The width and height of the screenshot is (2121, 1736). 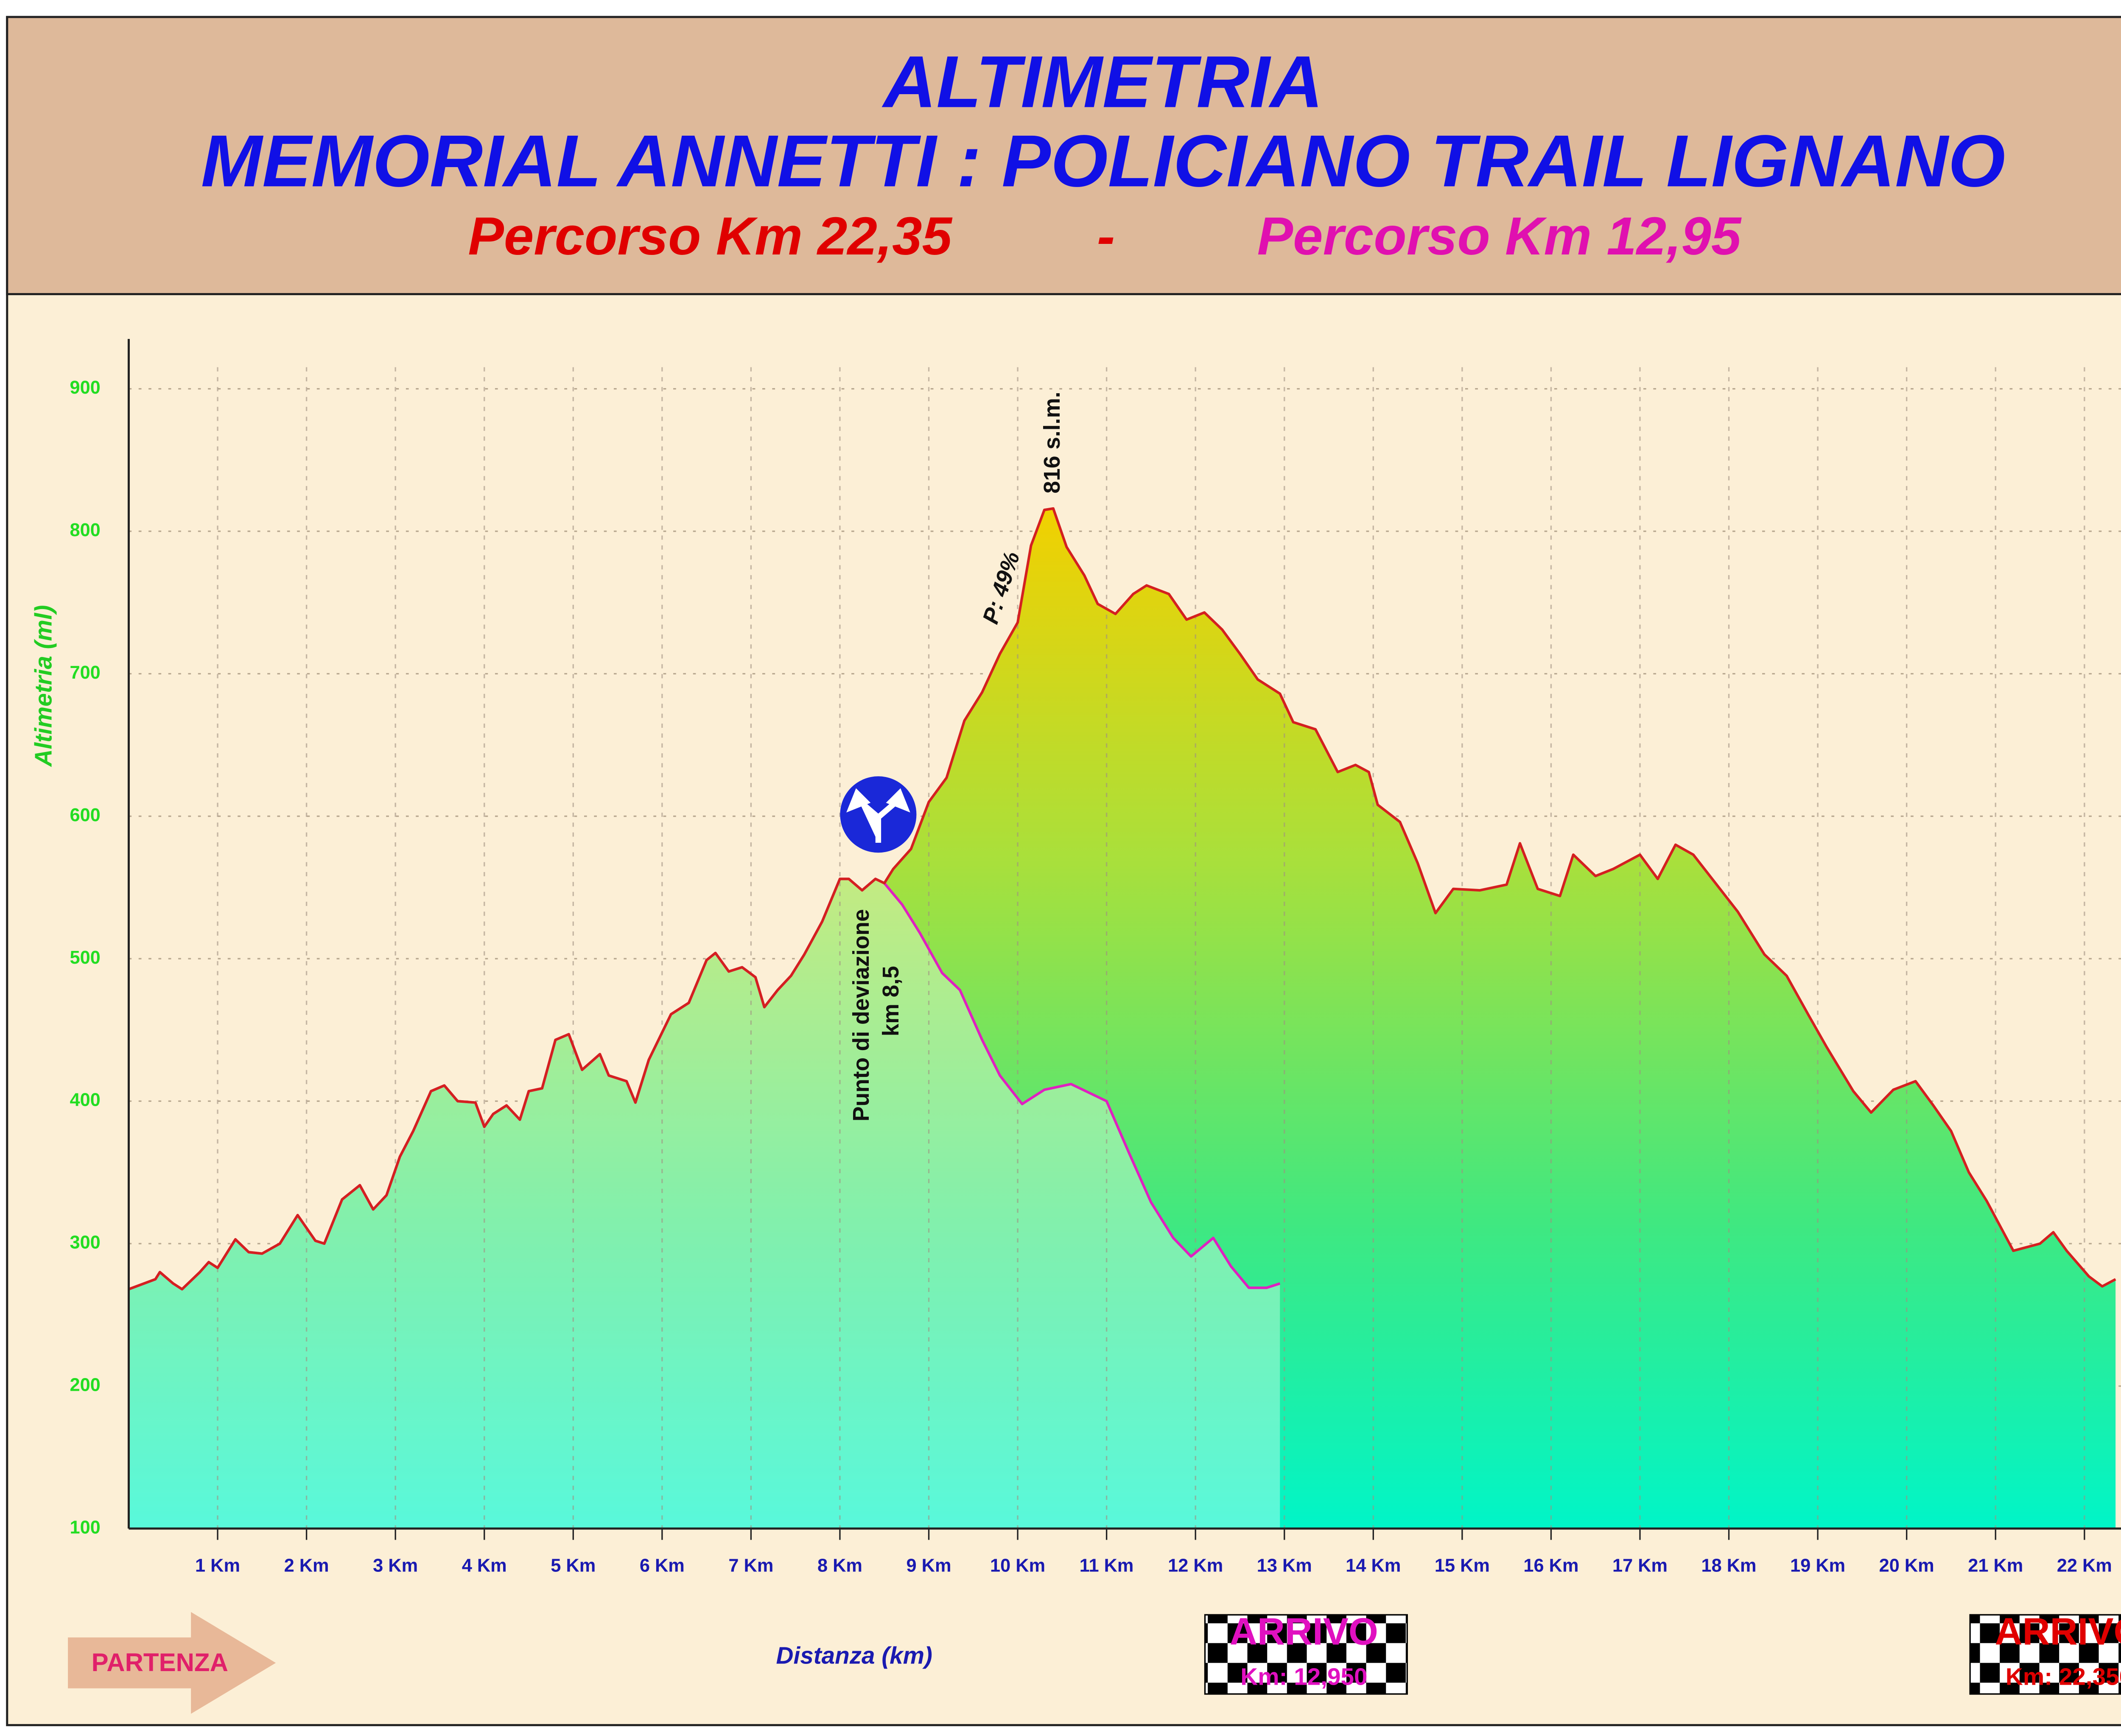 I want to click on peak-label: 816 s.l.m., so click(x=1052, y=442).